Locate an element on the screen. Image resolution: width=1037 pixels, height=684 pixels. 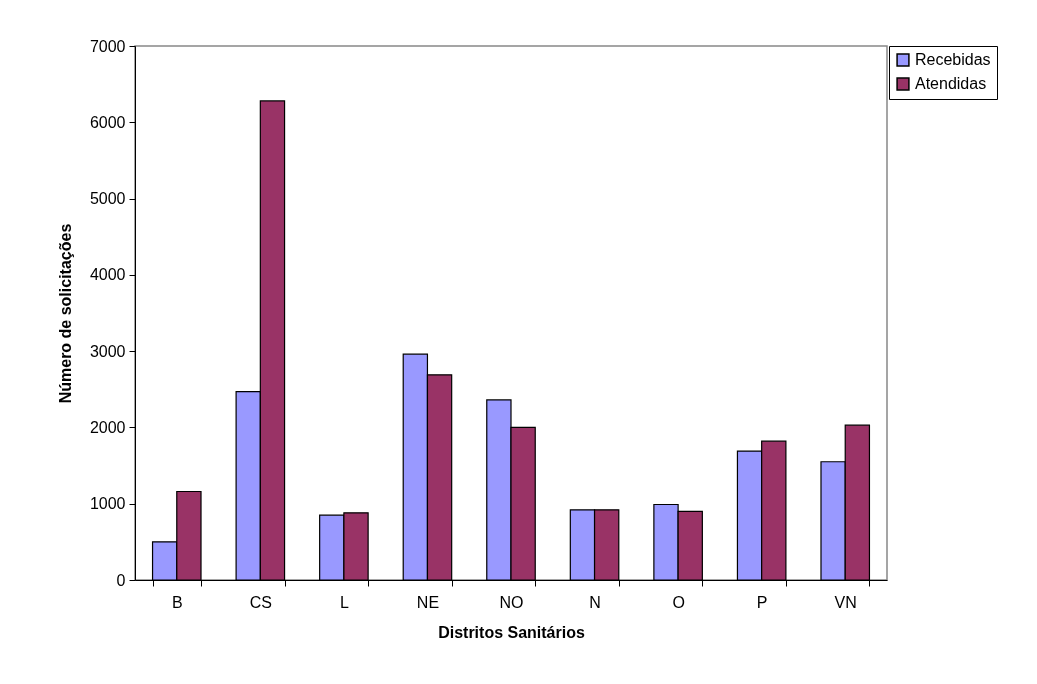
y-axis-title: Número de solicitações is located at coordinates (65, 313).